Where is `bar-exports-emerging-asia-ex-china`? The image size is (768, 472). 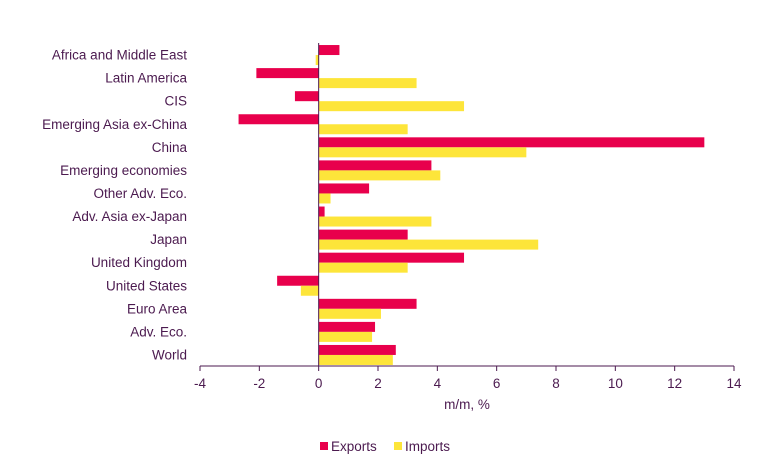 bar-exports-emerging-asia-ex-china is located at coordinates (278, 119).